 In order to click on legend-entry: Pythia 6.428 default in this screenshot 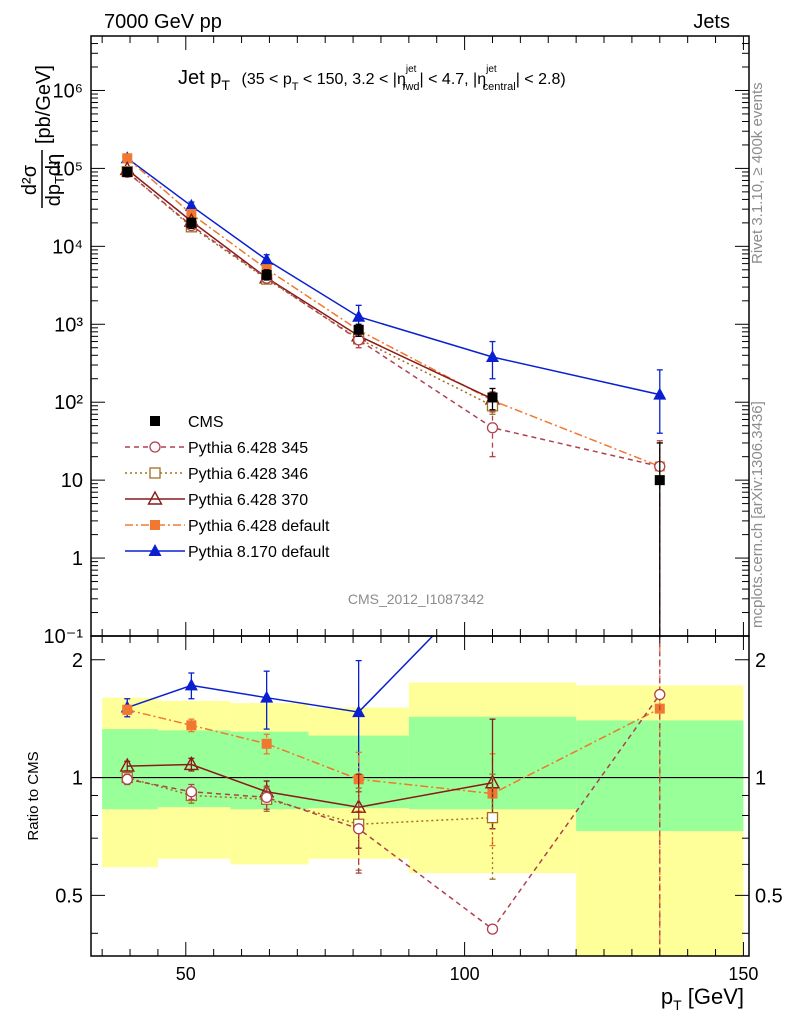, I will do `click(227, 526)`.